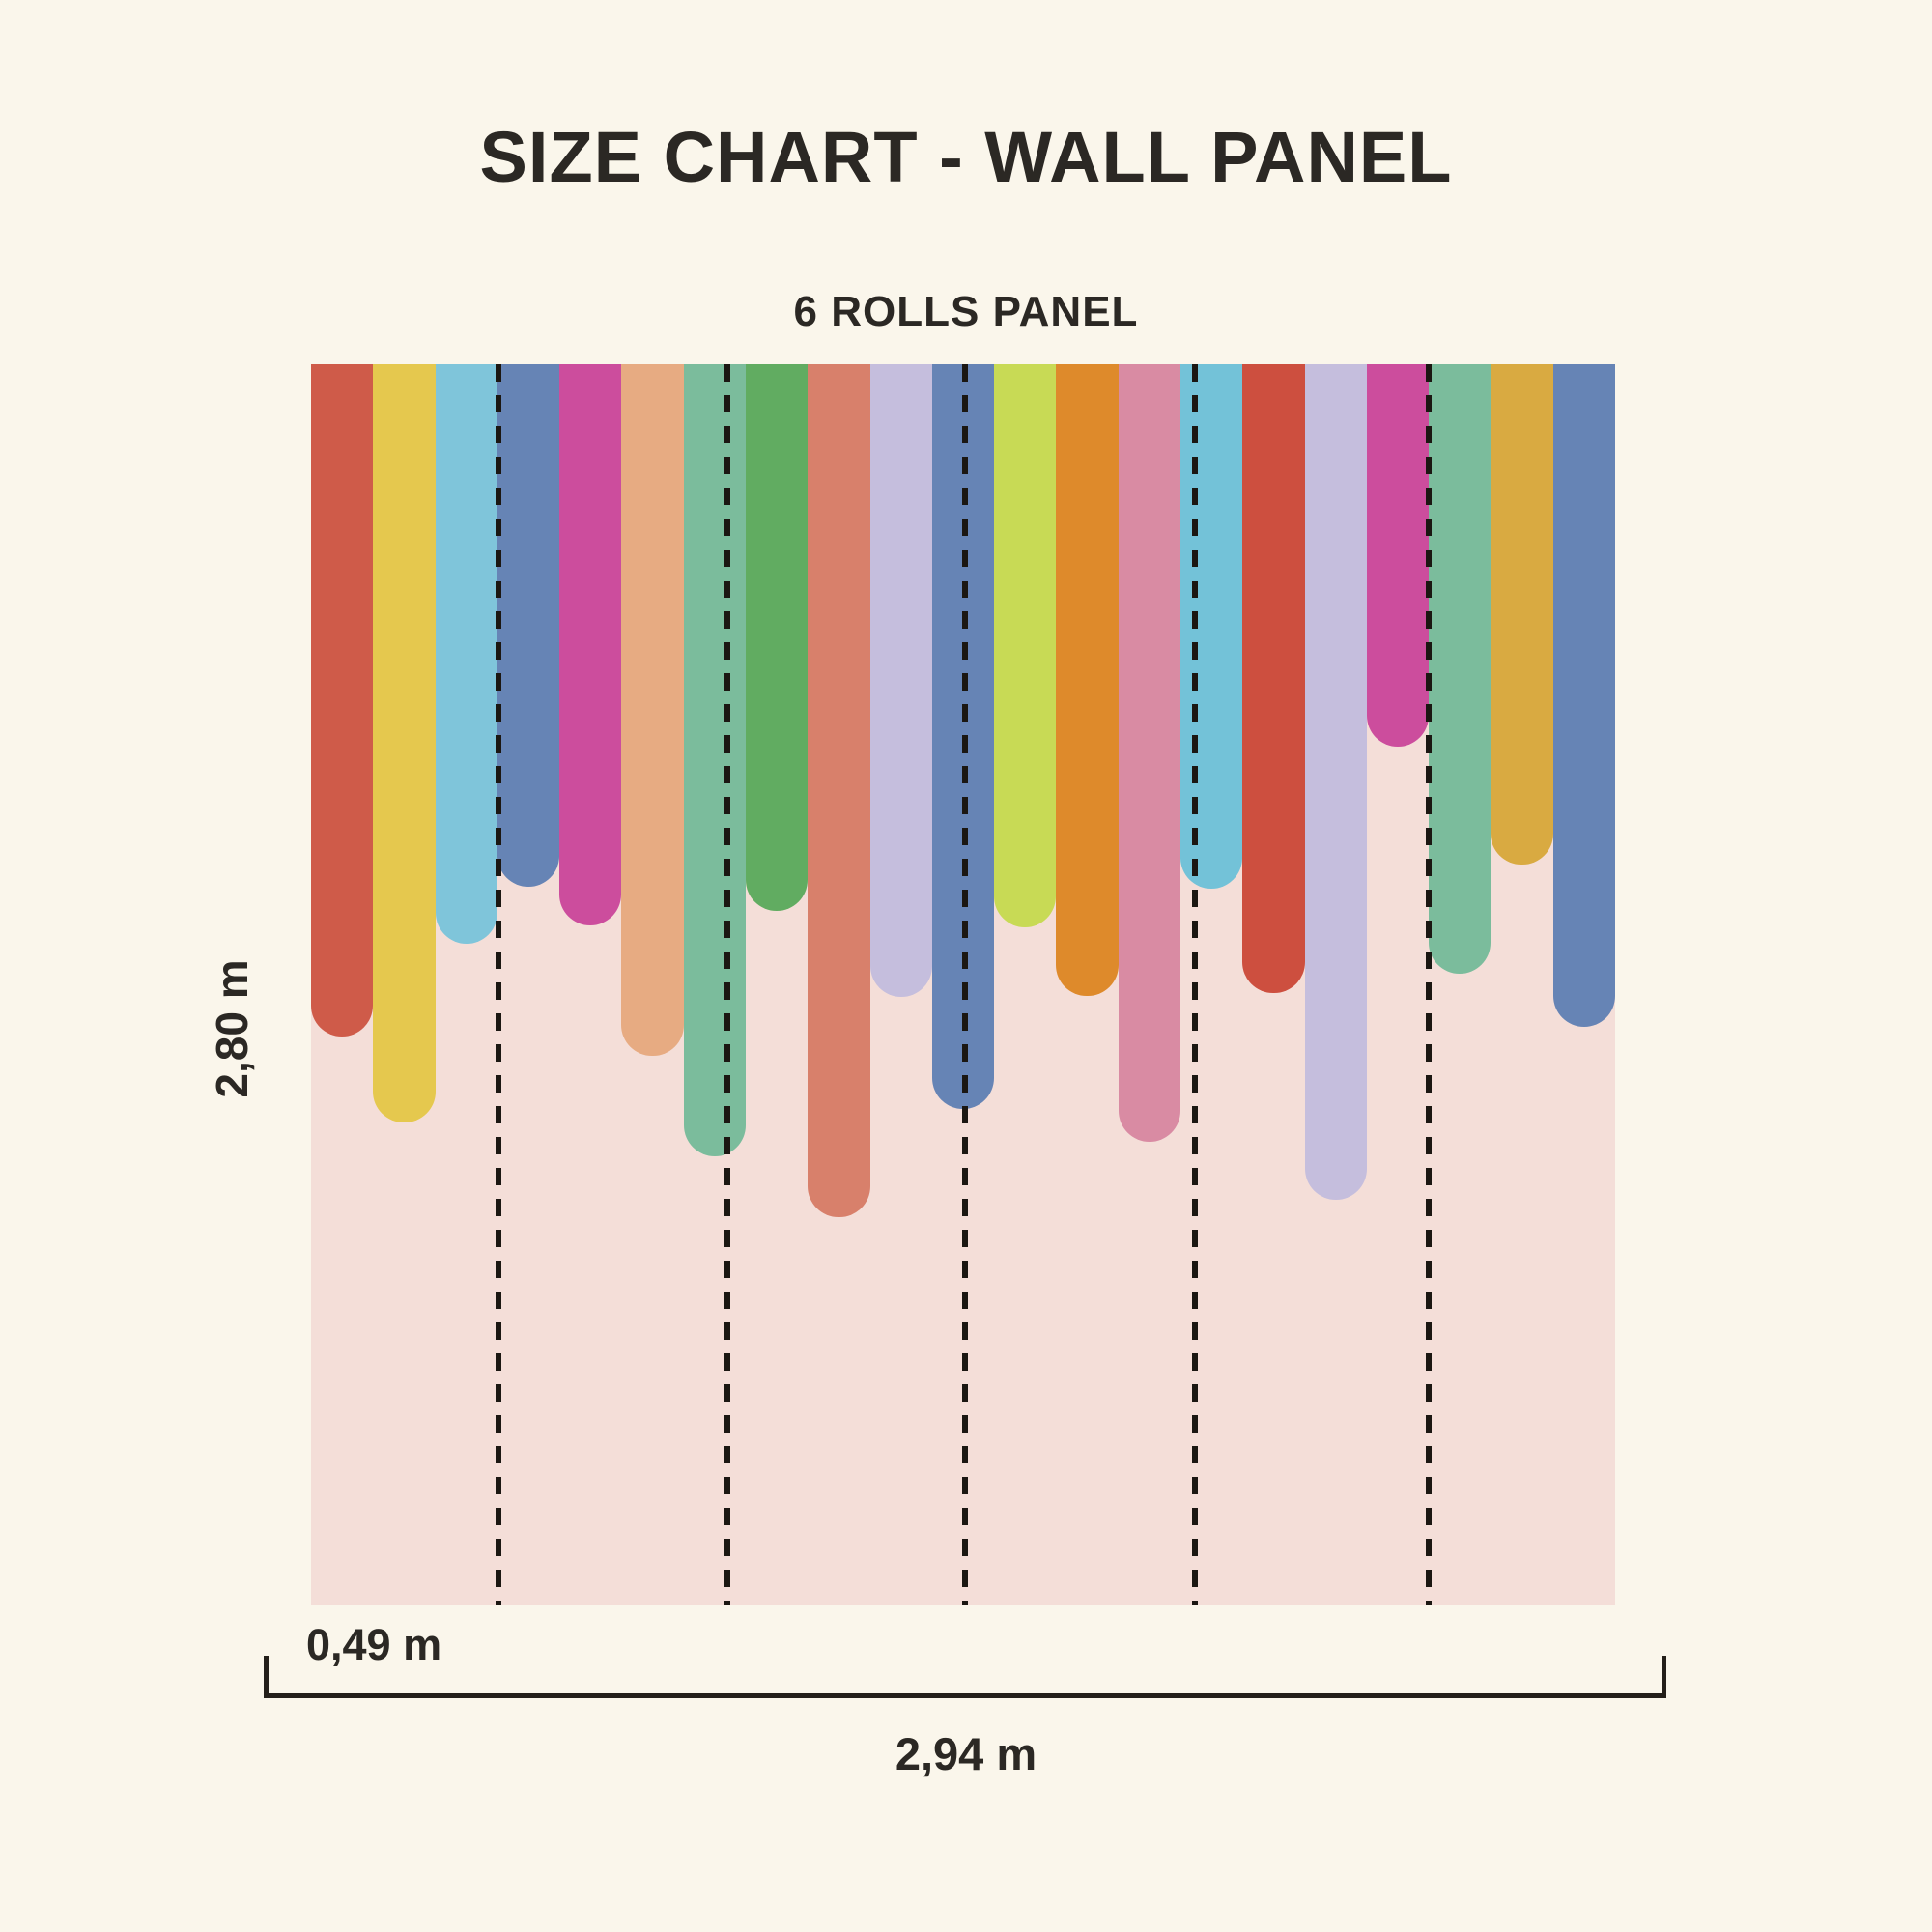 The image size is (1932, 1932). Describe the element at coordinates (1149, 753) in the screenshot. I see `stripe-pink` at that location.